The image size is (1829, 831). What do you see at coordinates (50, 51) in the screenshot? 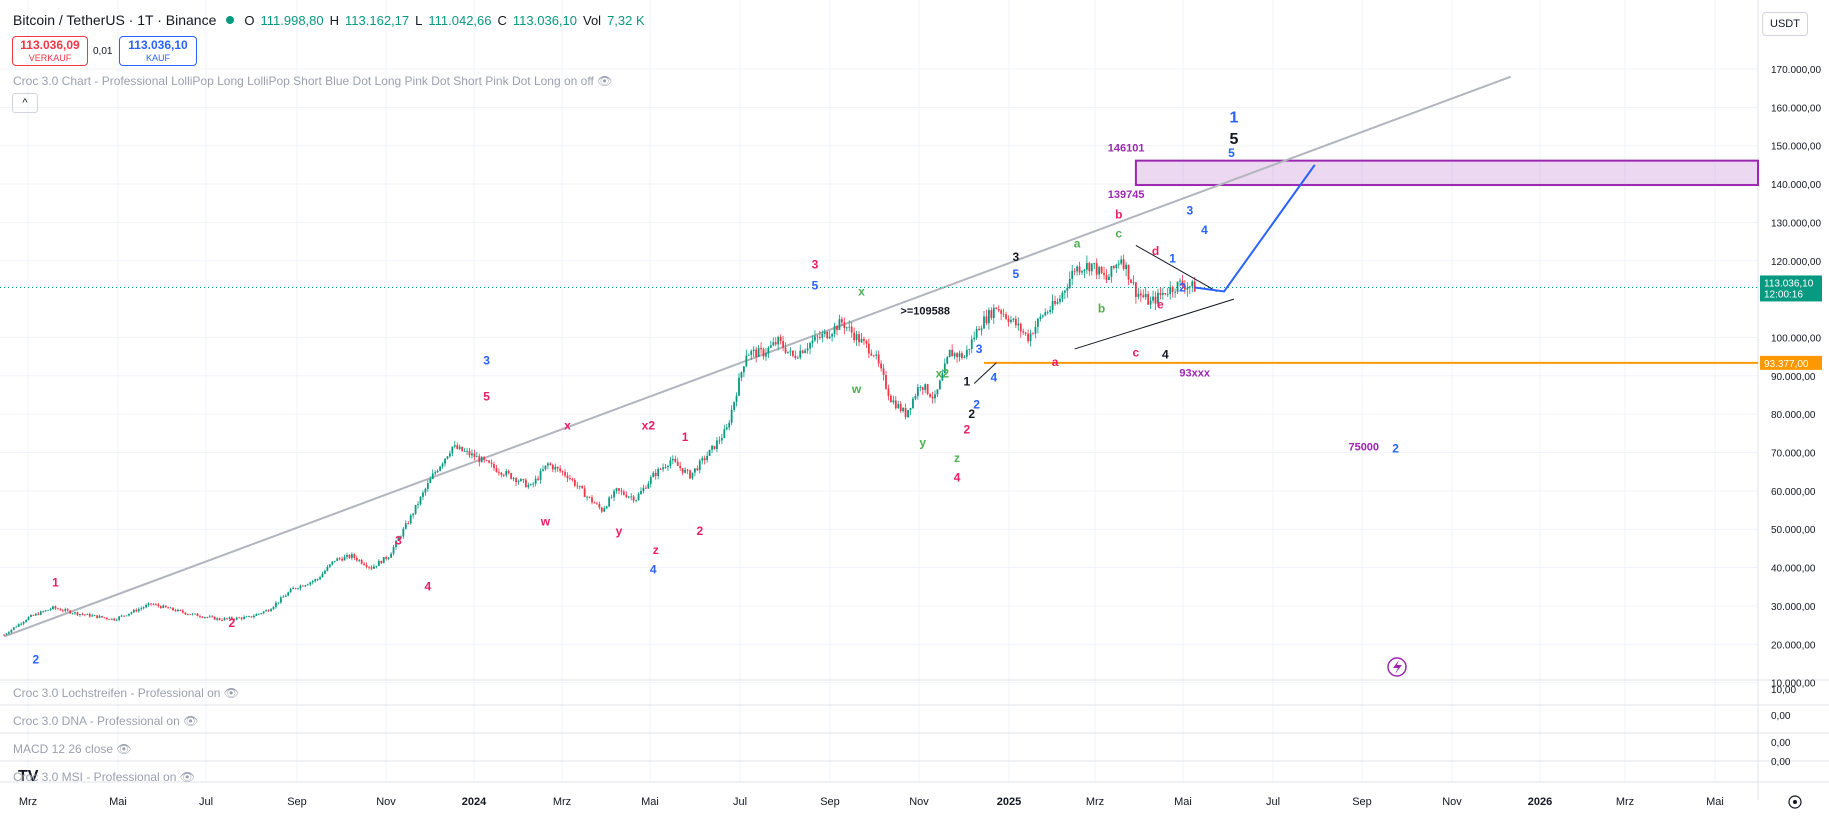
I see `sell-button: 113.036,09 VERKAUF` at bounding box center [50, 51].